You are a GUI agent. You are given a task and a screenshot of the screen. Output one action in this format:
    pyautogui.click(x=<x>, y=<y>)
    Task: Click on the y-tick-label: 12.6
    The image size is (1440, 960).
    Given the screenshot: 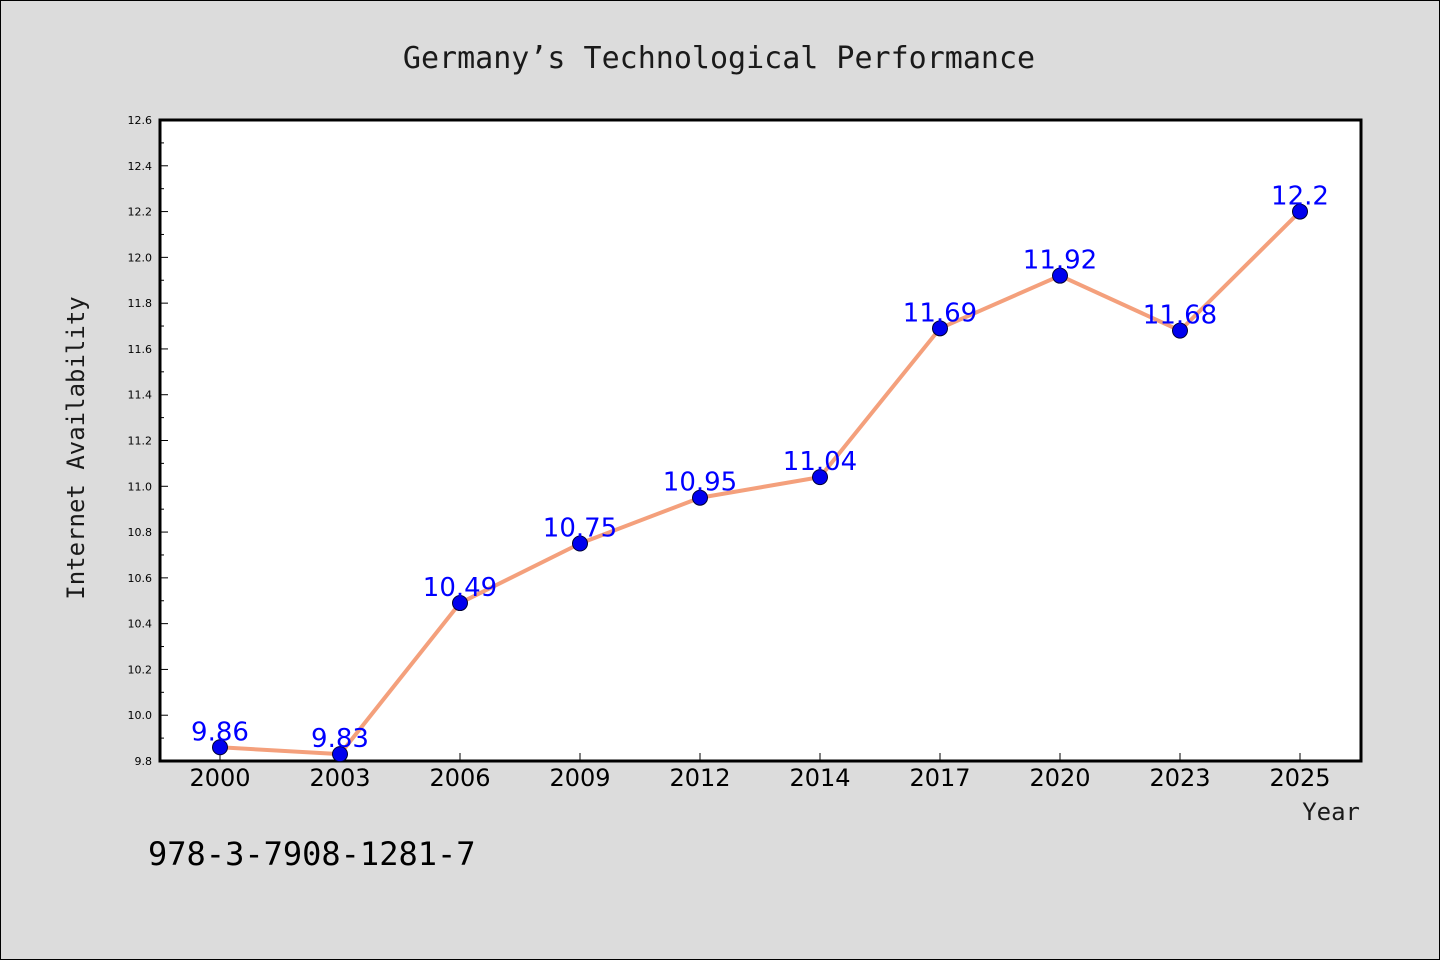 What is the action you would take?
    pyautogui.click(x=140, y=120)
    